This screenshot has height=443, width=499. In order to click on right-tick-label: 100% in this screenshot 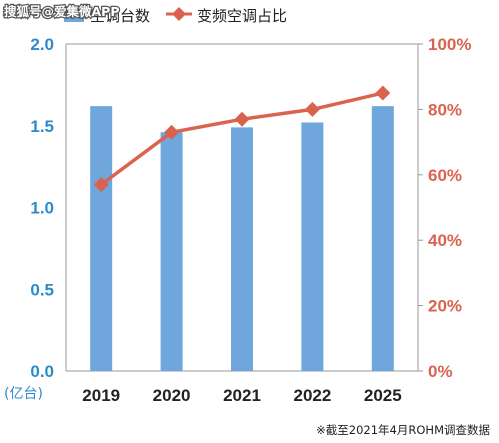, I will do `click(449, 44)`.